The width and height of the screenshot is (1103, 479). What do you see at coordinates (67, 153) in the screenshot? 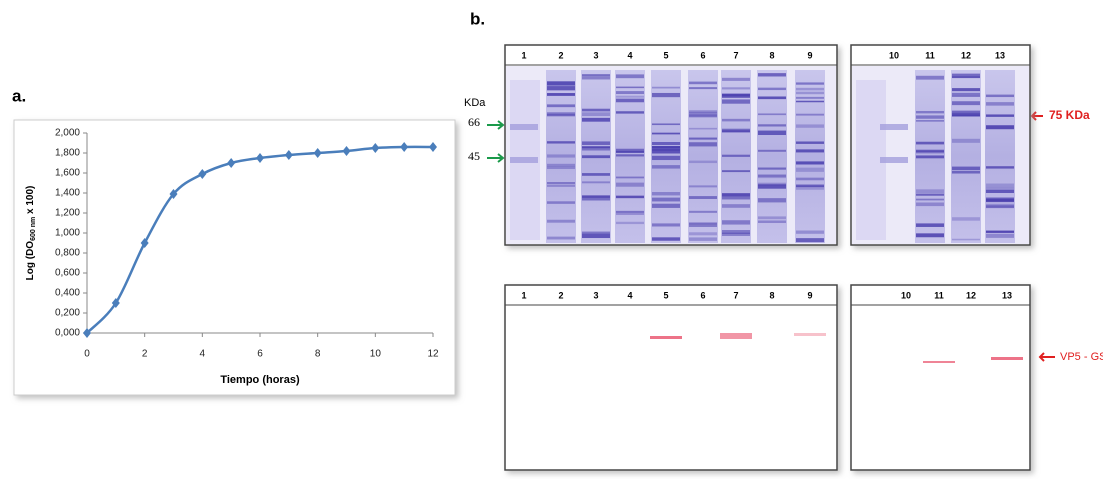
I see `y-tick-label: 1,800` at bounding box center [67, 153].